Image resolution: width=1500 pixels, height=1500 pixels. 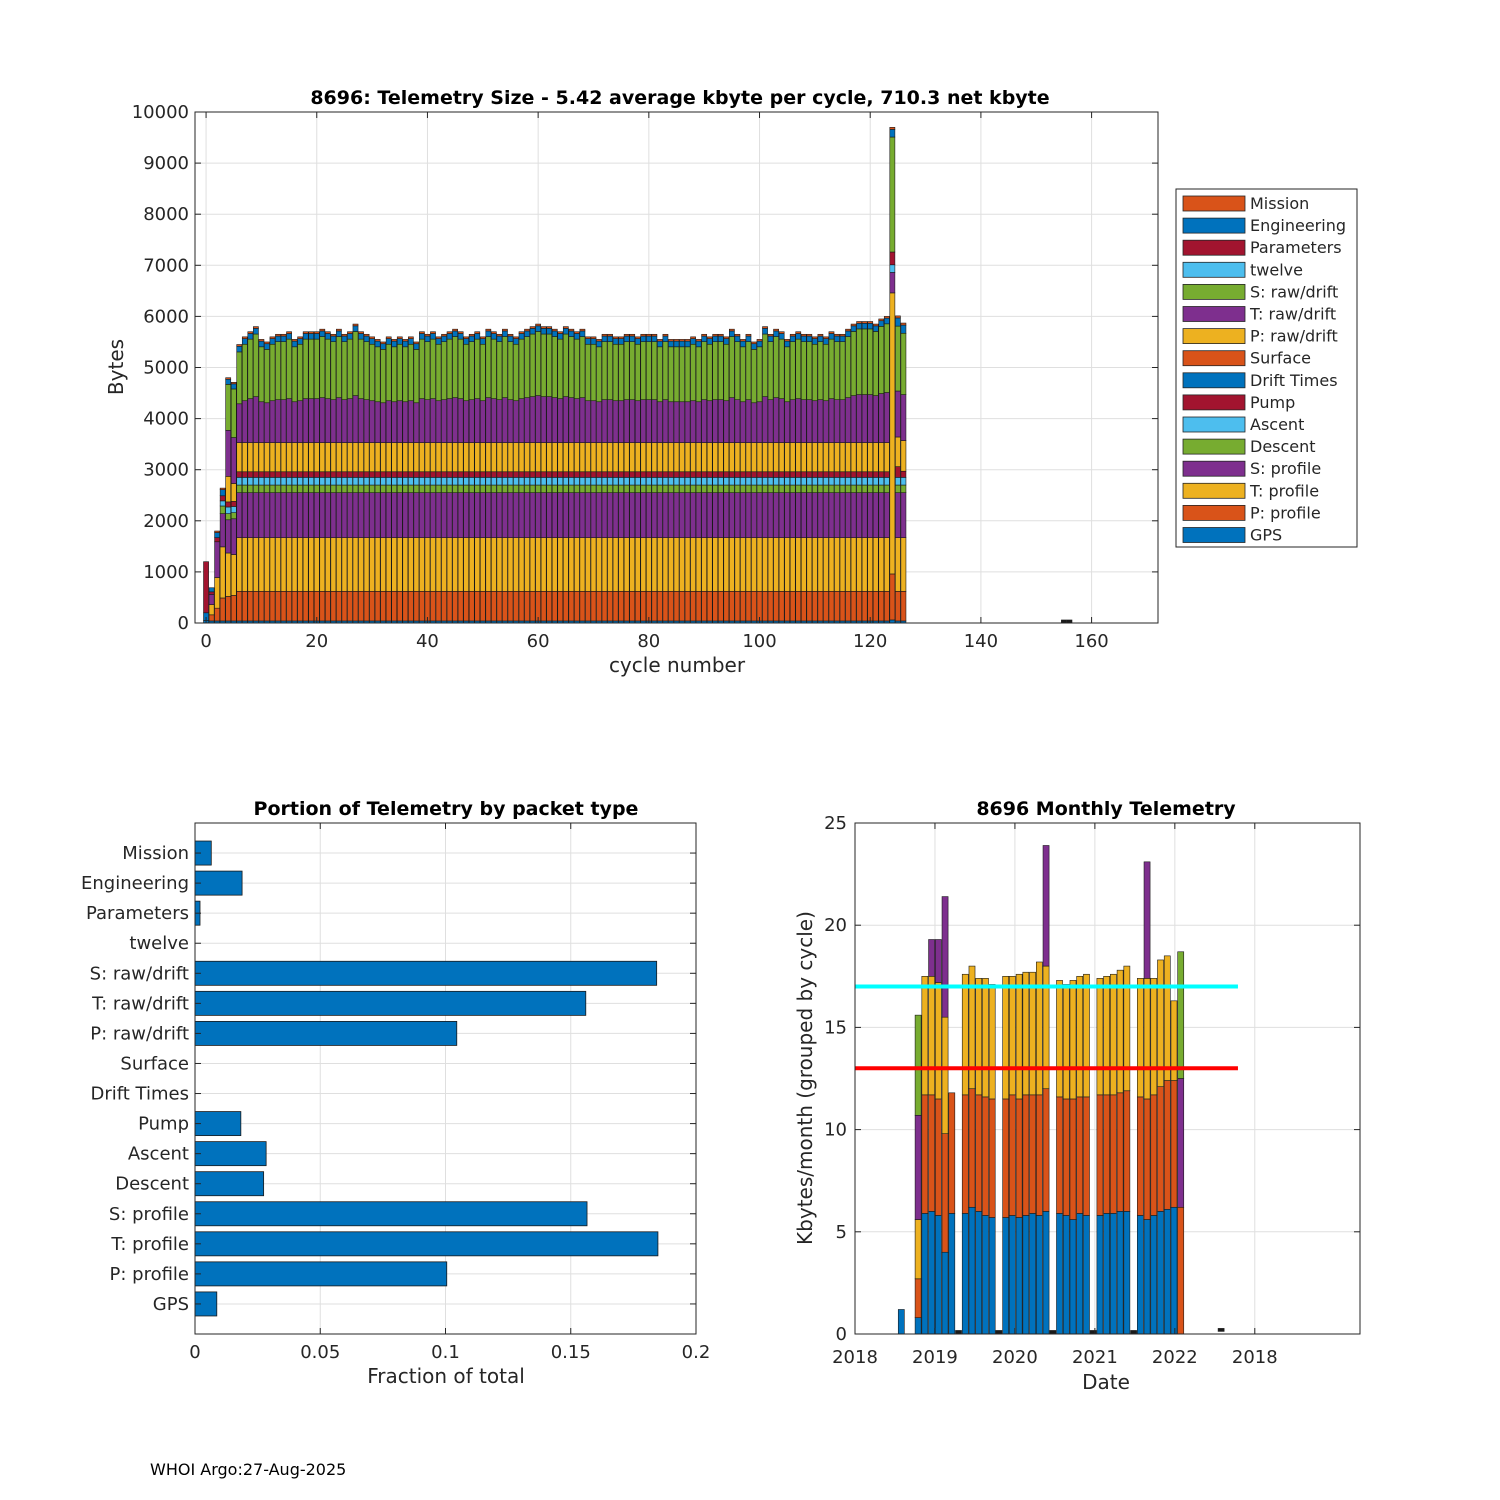 I want to click on telemetry-size-xtick-label: 80, so click(x=648, y=641).